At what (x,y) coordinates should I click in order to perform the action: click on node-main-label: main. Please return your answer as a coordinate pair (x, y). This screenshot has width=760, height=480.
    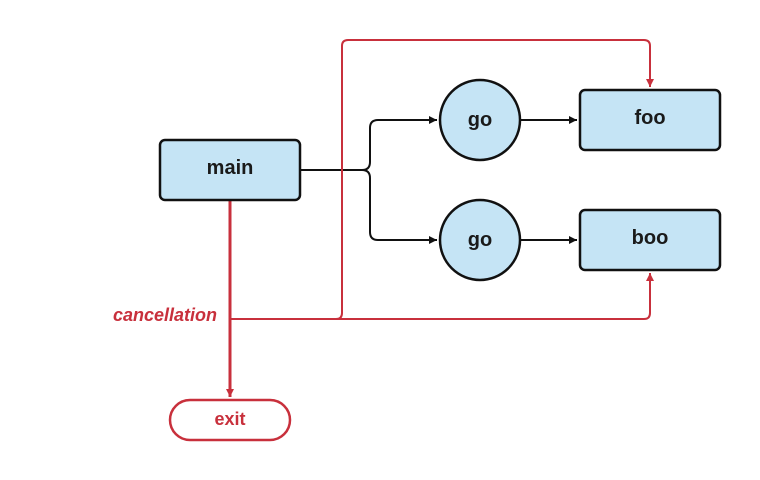
    Looking at the image, I should click on (230, 168).